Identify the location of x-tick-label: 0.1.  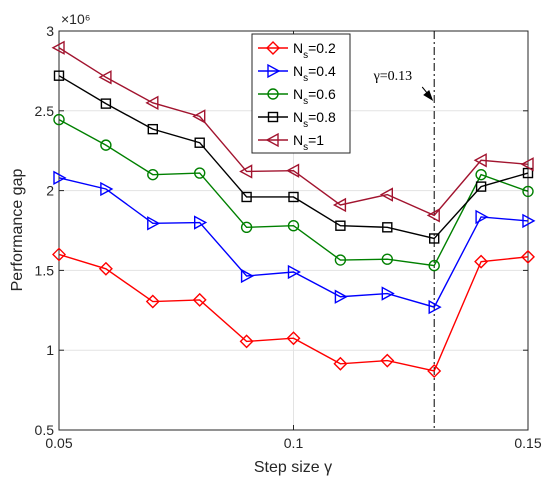
(294, 443).